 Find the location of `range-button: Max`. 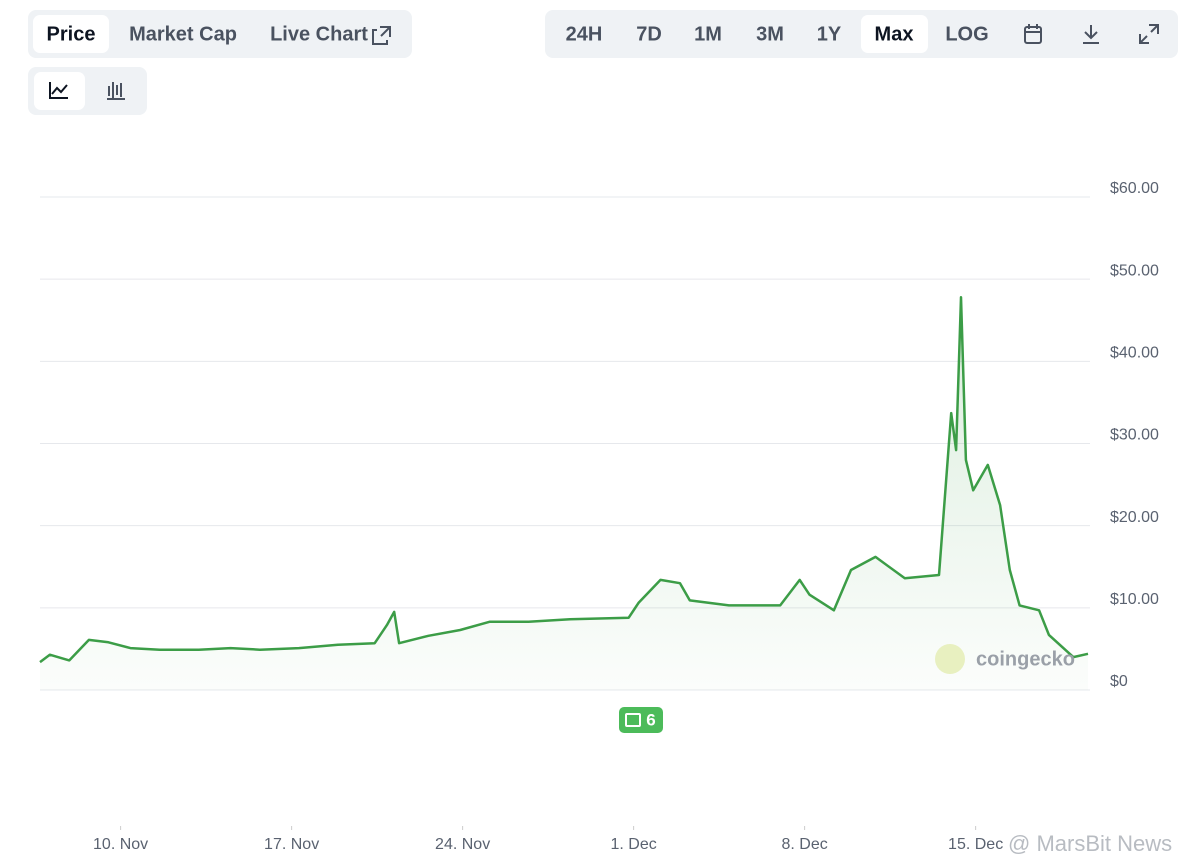

range-button: Max is located at coordinates (894, 34).